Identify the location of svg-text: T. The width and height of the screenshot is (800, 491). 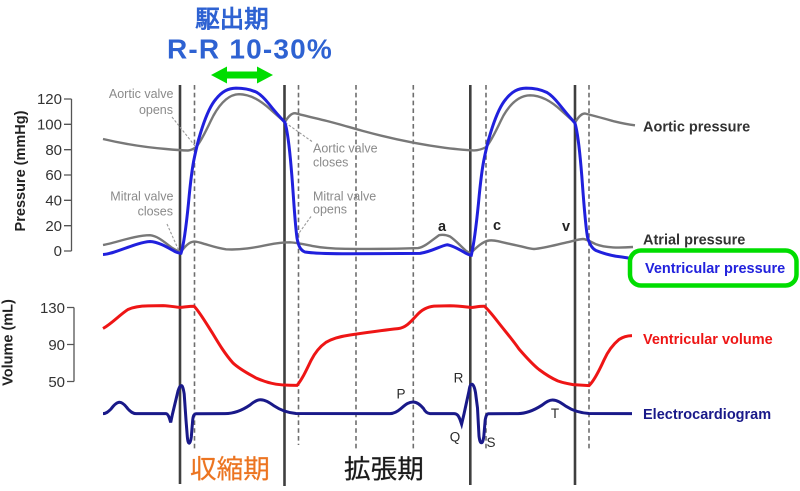
(555, 413).